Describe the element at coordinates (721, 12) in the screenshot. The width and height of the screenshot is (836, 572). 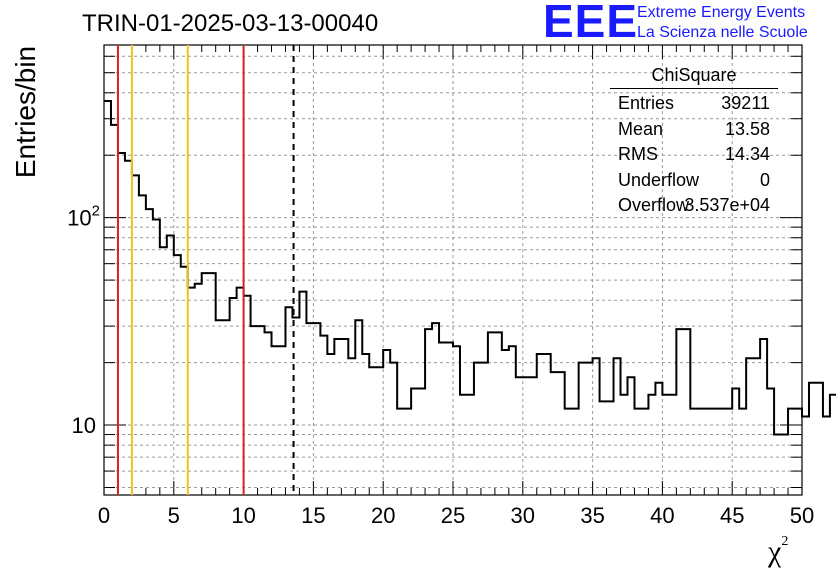
I see `logo-line-1: Extreme Energy Events` at that location.